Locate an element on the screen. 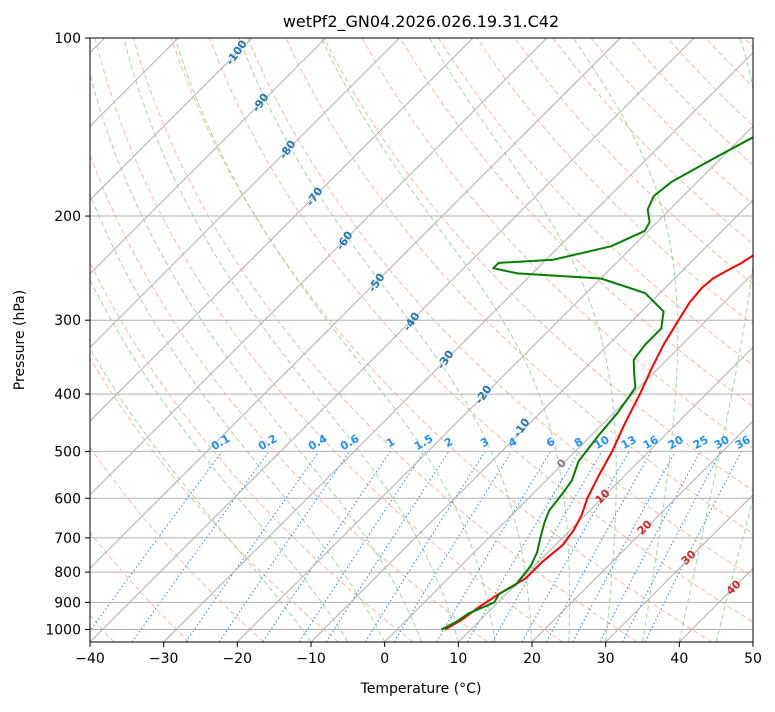  y-axis-title: Pressure (hPa) is located at coordinates (20, 340).